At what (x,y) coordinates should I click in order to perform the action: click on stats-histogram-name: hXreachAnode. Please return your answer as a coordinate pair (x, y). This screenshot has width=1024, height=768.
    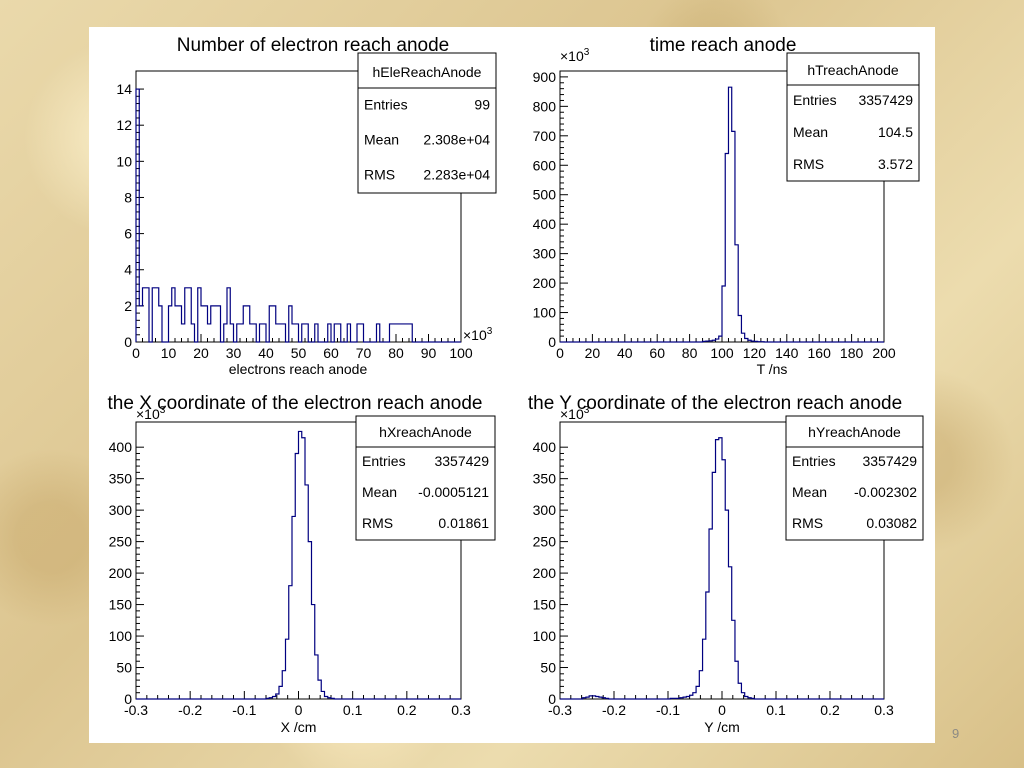
    Looking at the image, I should click on (425, 432).